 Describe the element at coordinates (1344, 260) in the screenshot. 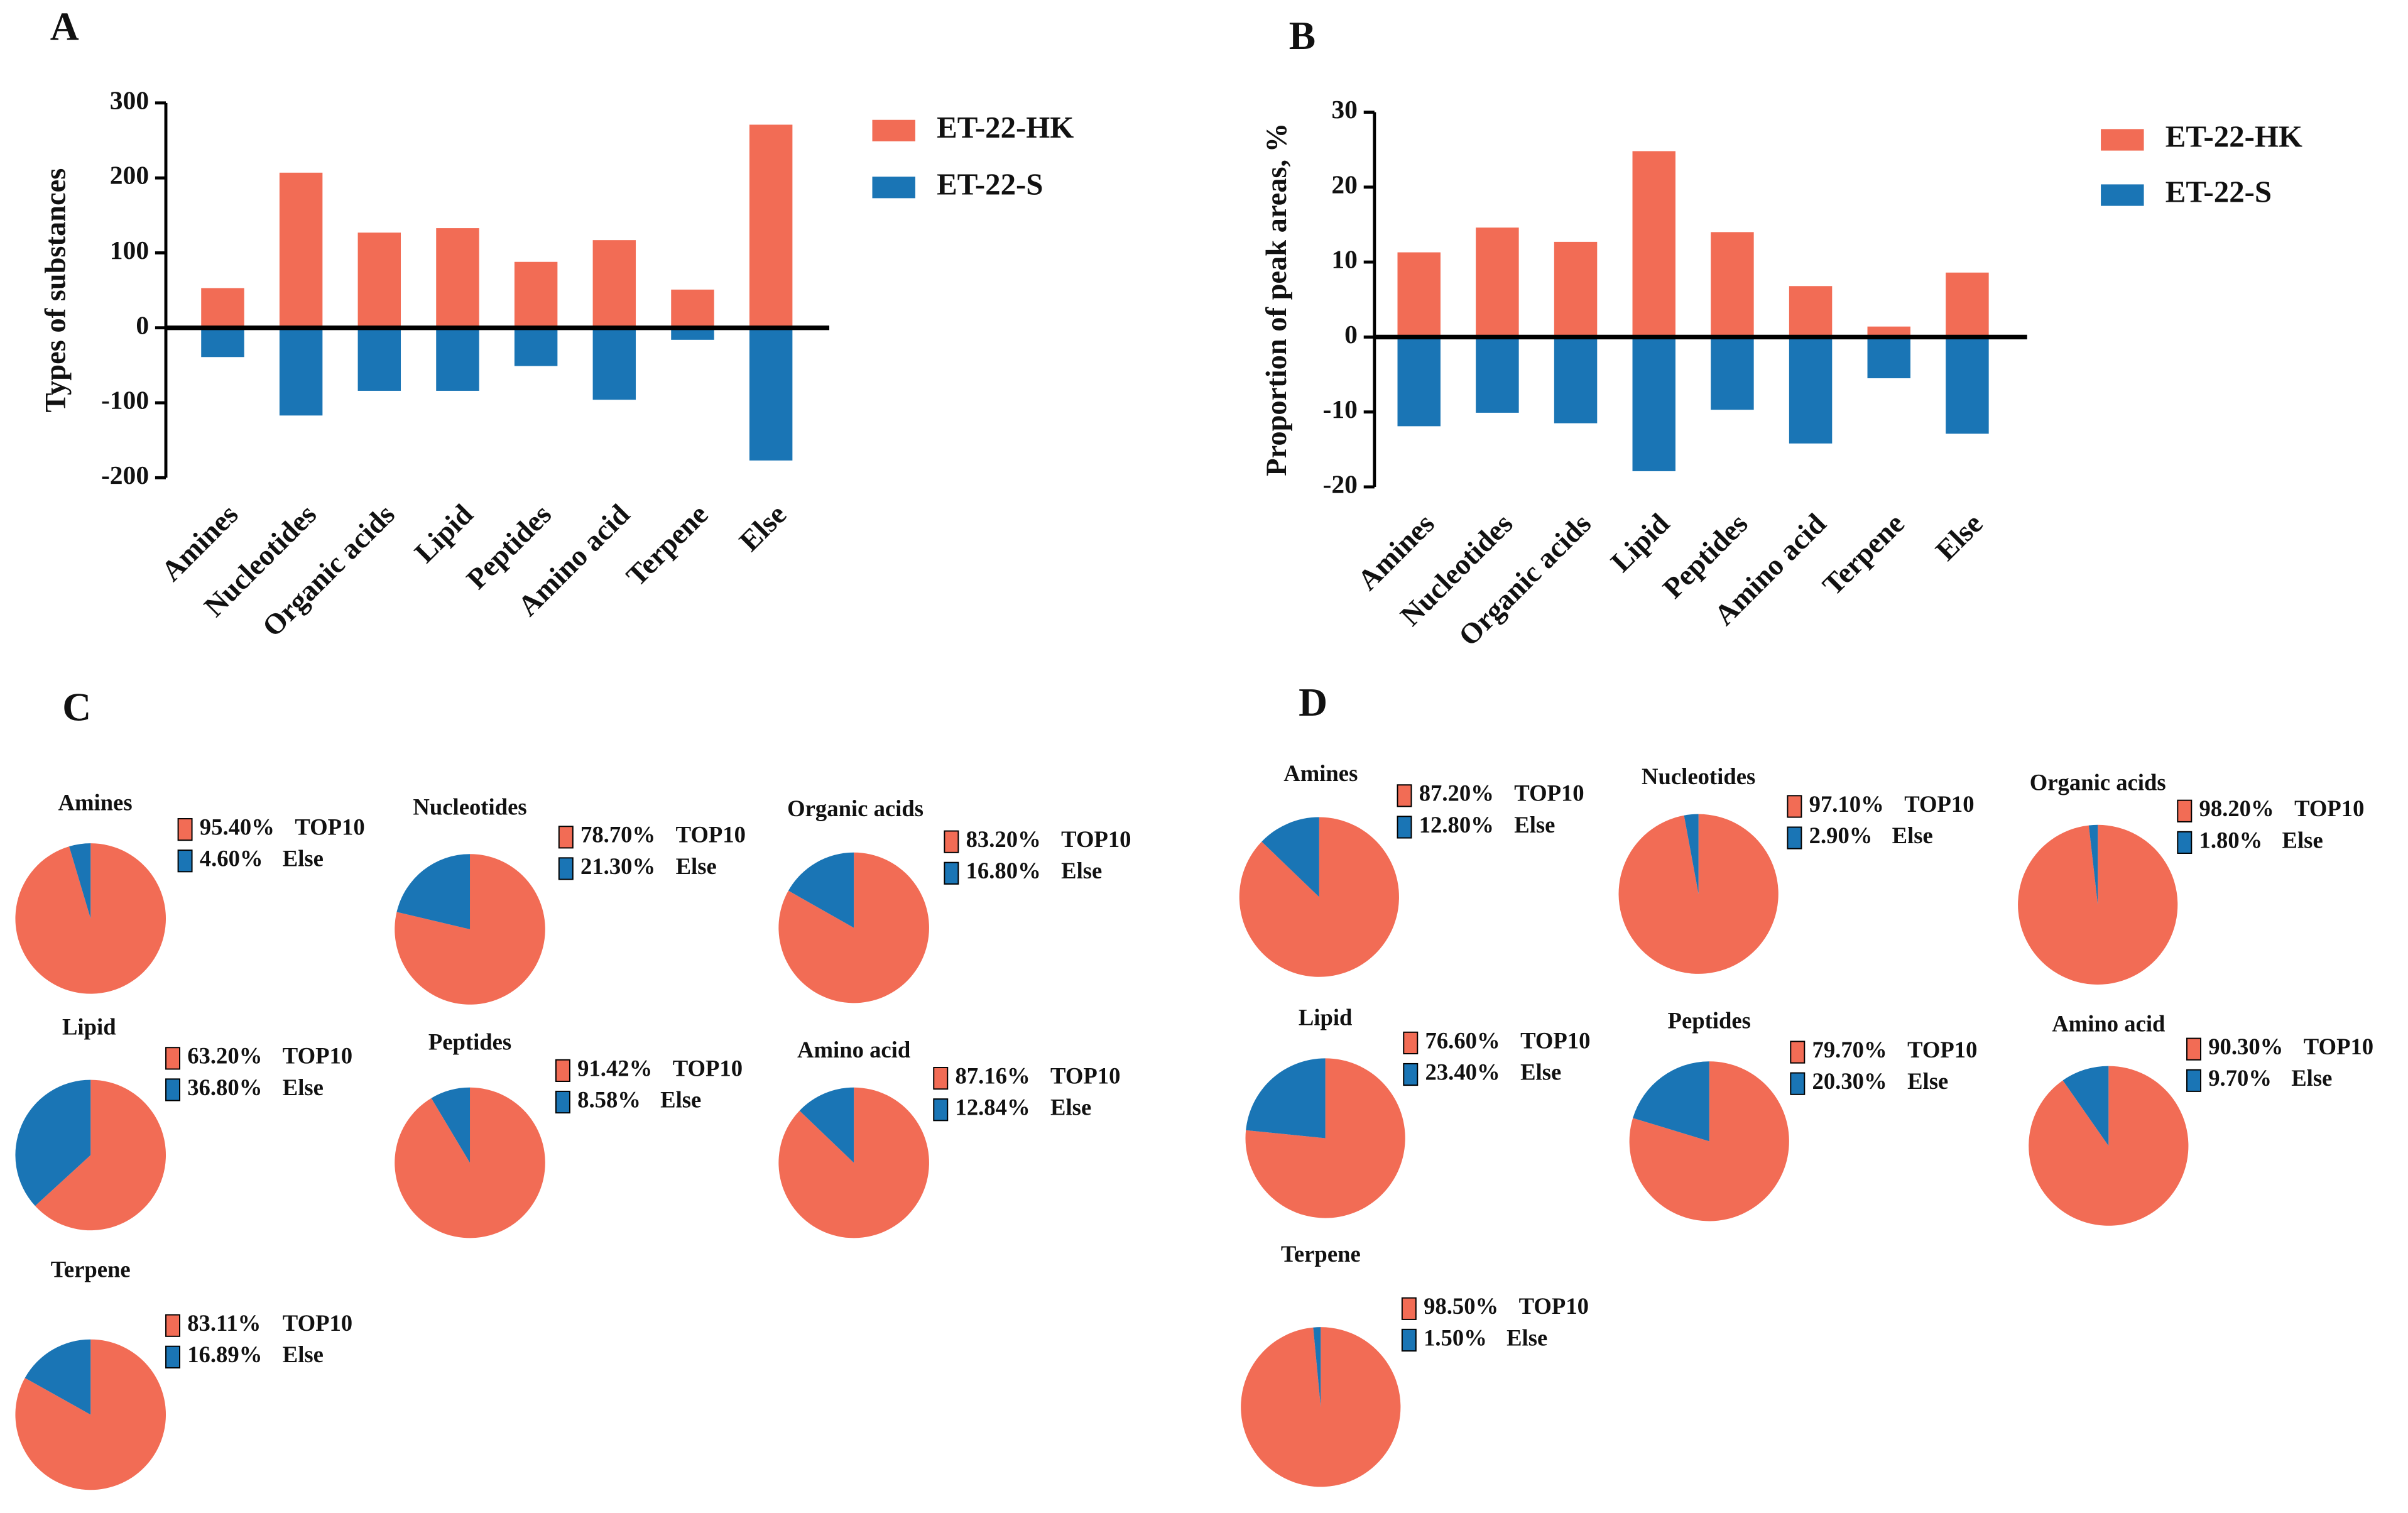

I see `y-tick-label: 10` at that location.